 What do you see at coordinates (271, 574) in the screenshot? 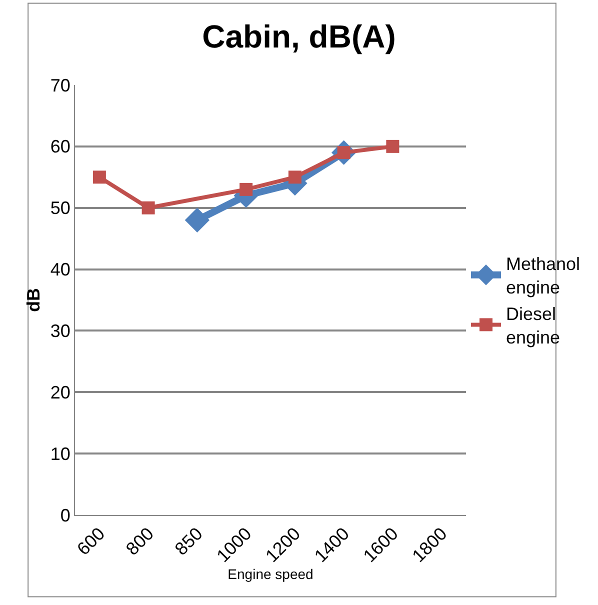
I see `x-axis-title: Engine speed` at bounding box center [271, 574].